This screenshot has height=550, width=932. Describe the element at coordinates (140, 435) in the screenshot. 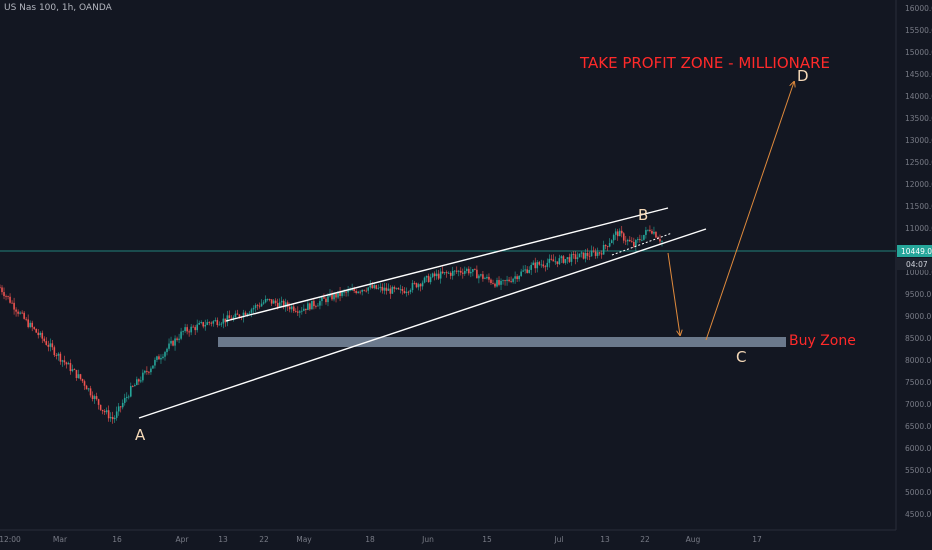

I see `label-a: A` at that location.